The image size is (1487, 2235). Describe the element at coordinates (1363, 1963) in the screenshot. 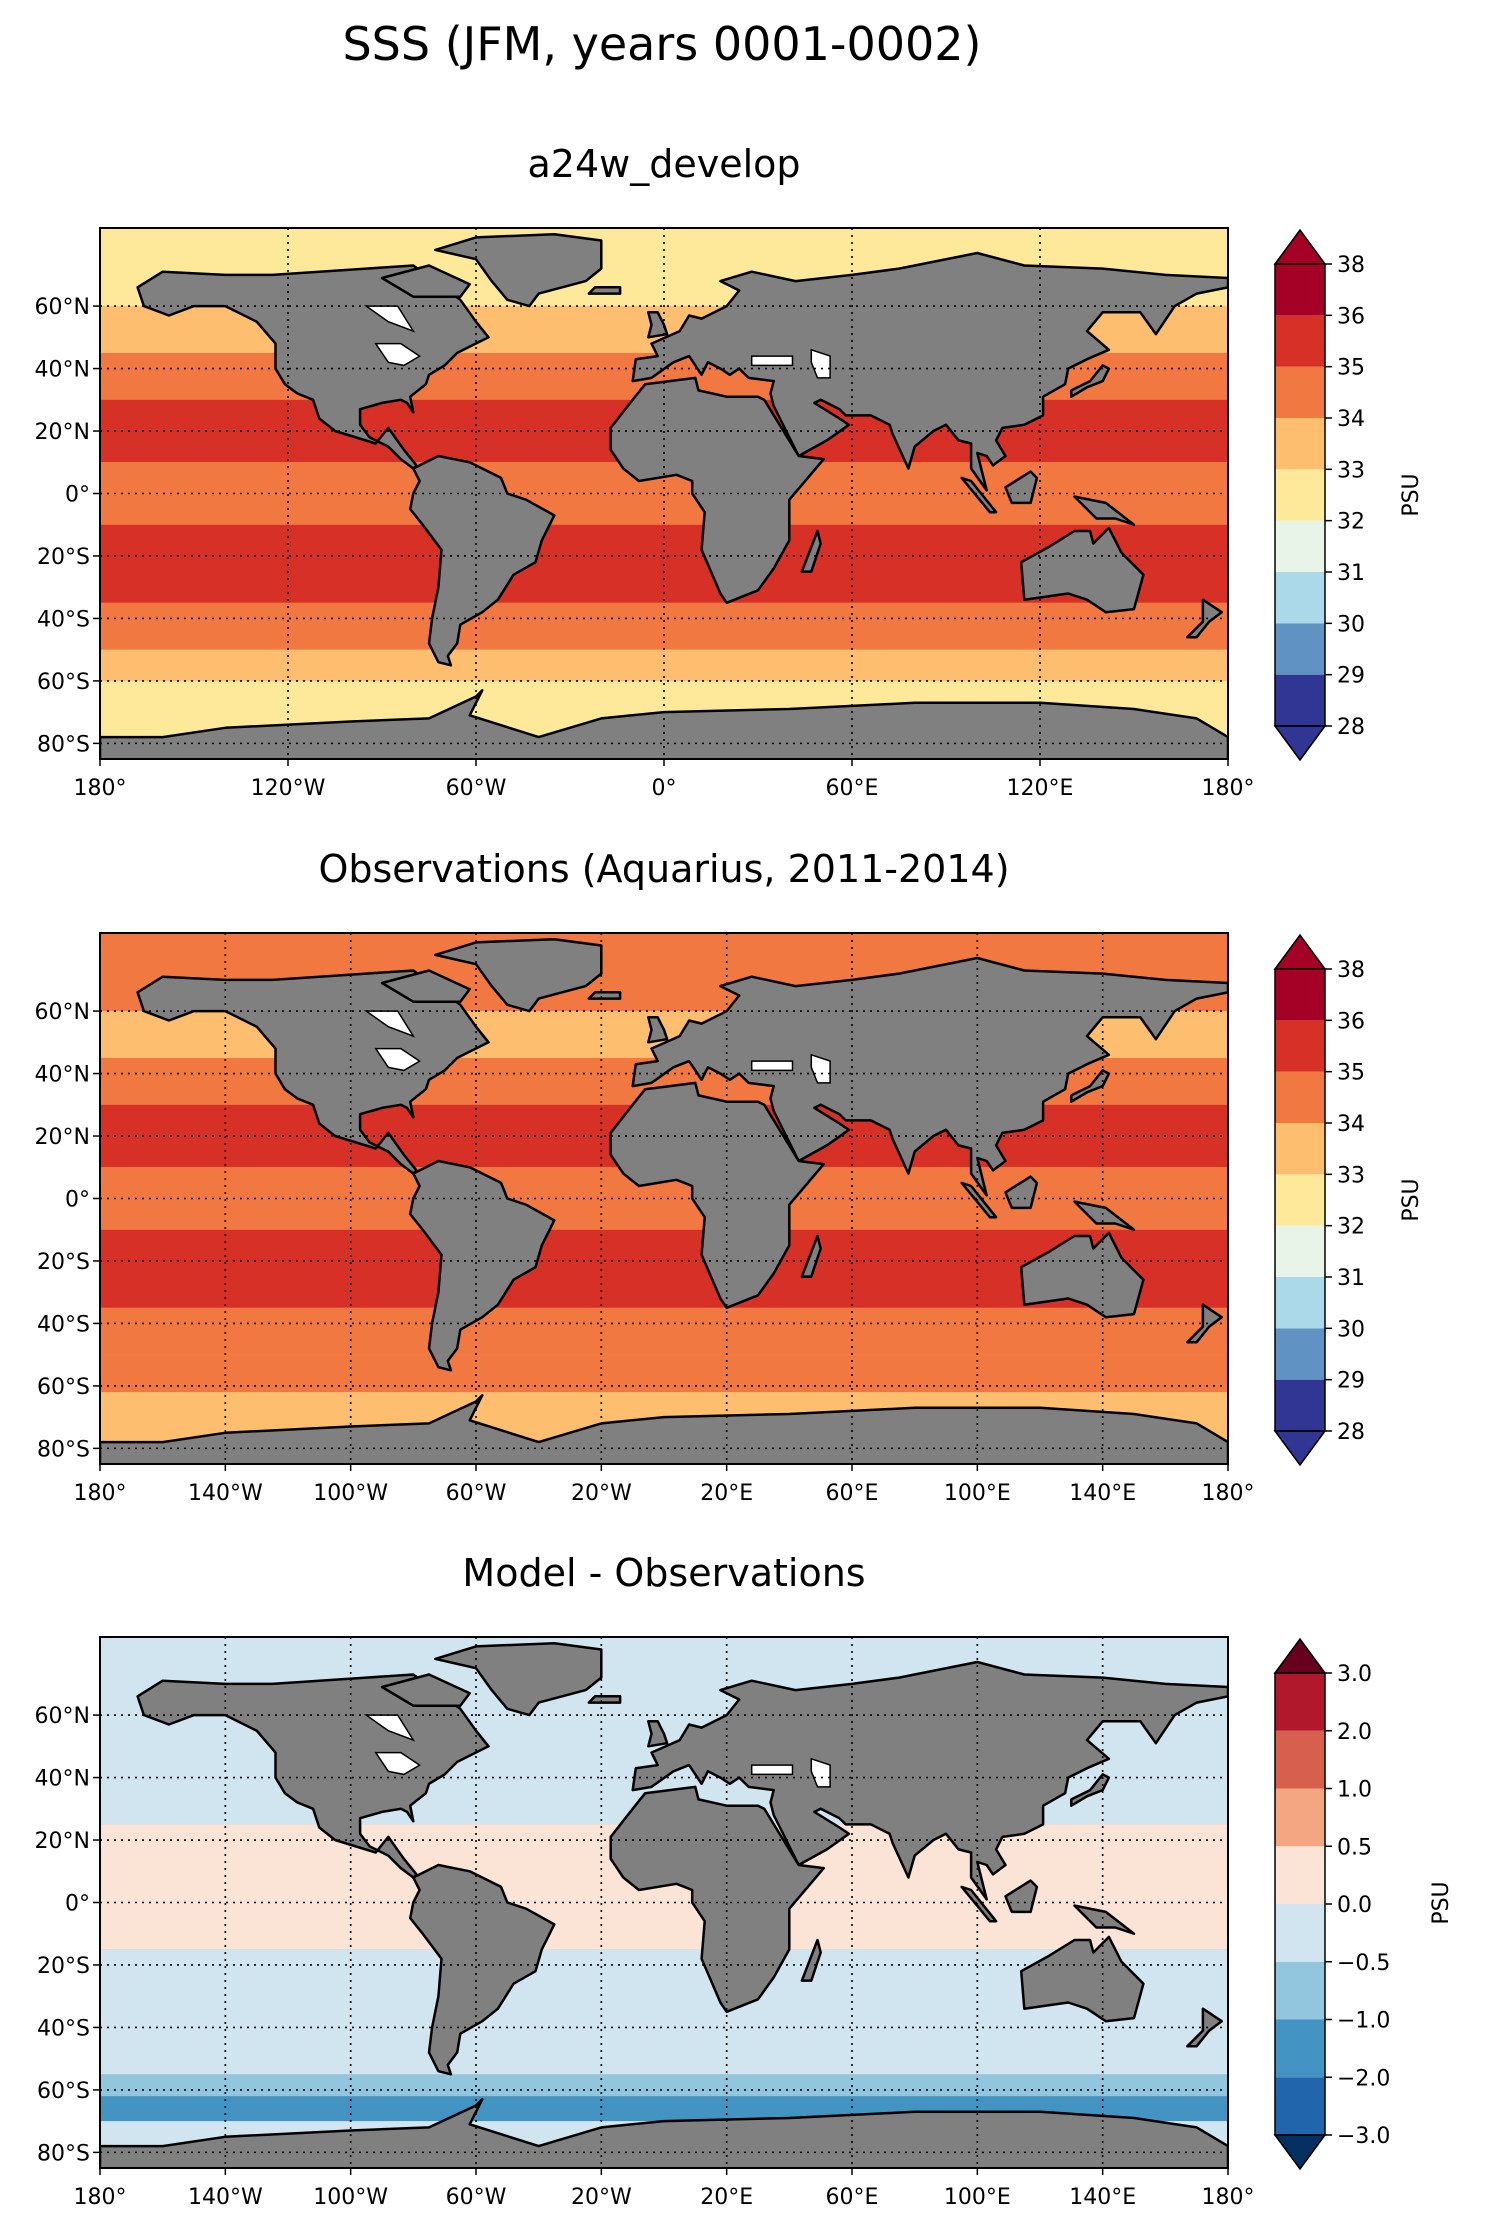

I see `colorbar-tick-label: −0.5` at that location.